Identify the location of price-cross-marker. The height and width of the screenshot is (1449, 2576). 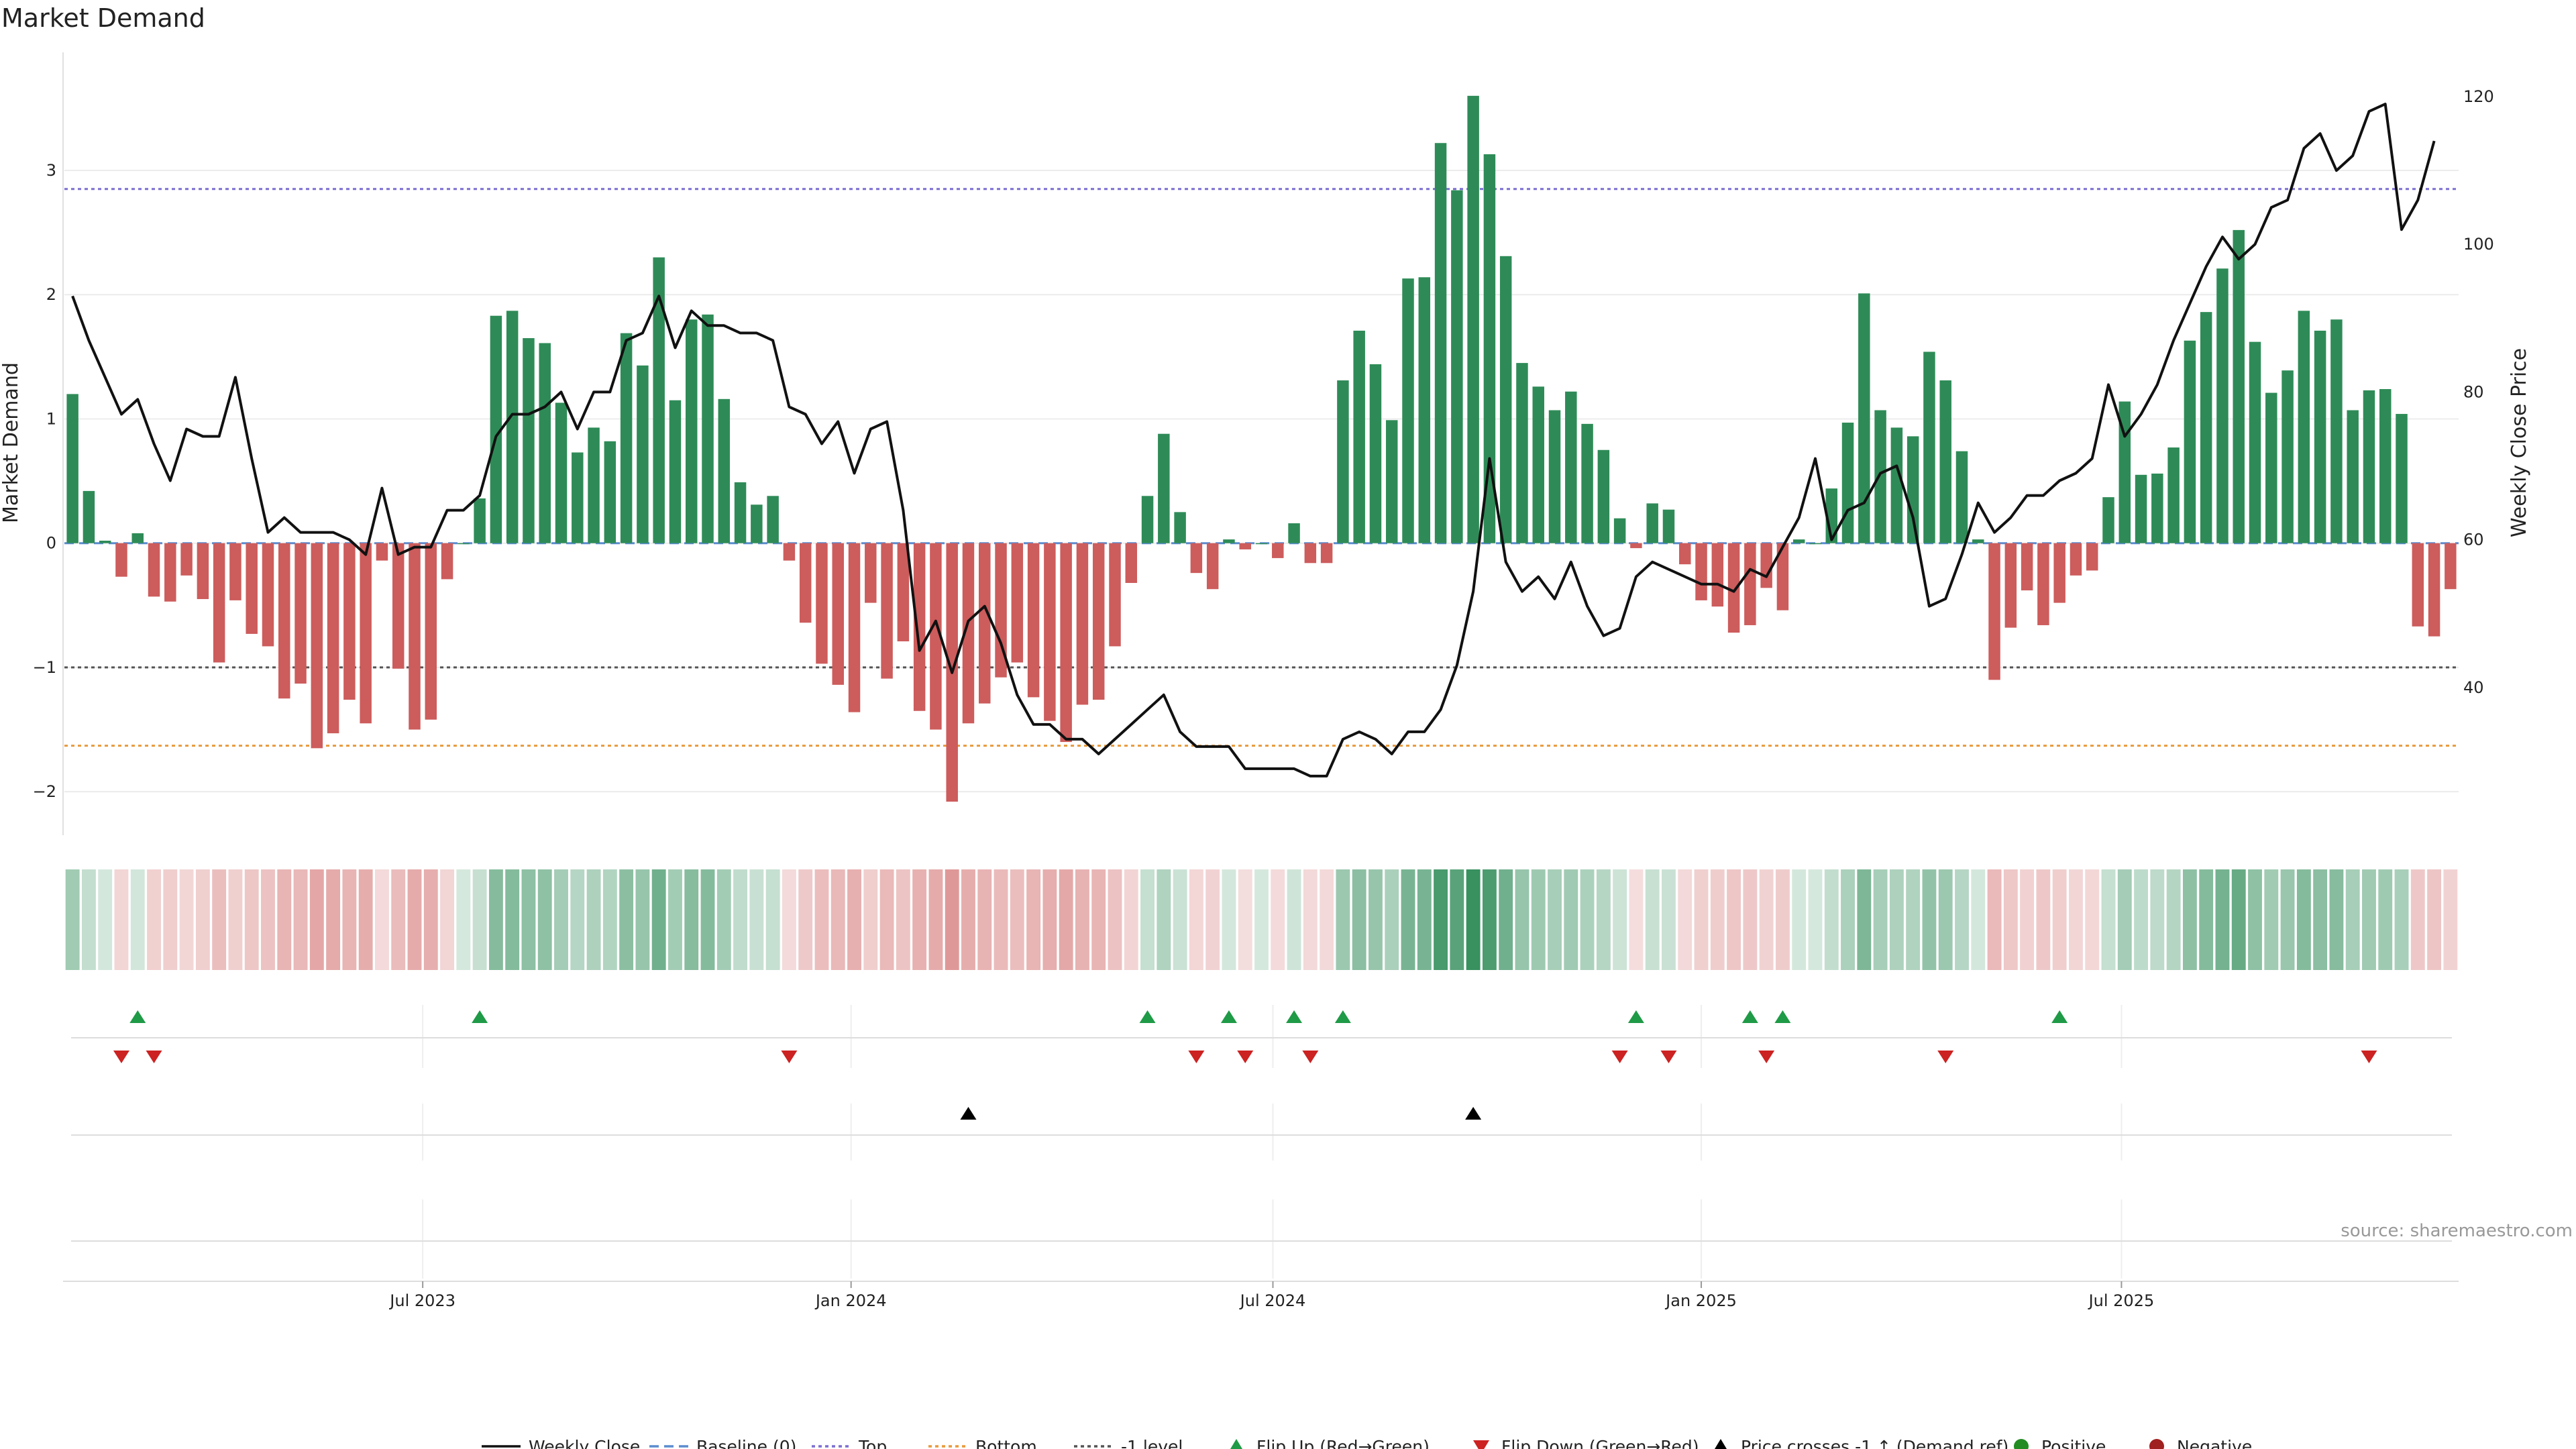
(1473, 1113).